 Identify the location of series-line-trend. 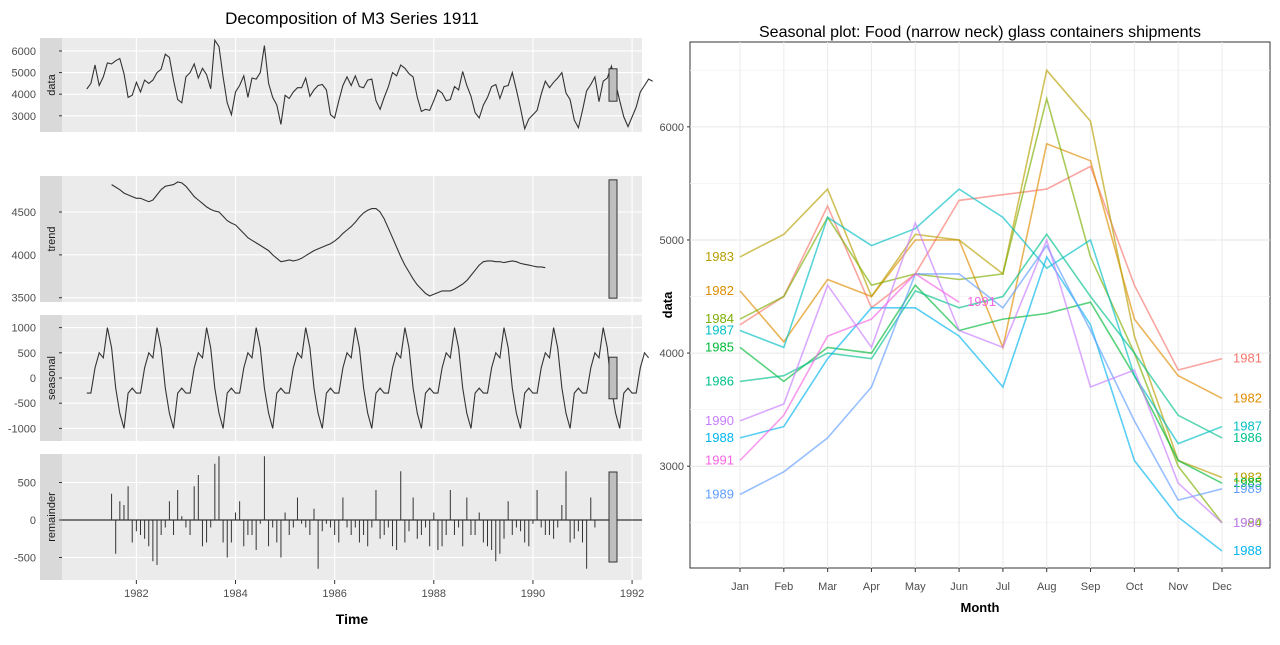
(328, 239).